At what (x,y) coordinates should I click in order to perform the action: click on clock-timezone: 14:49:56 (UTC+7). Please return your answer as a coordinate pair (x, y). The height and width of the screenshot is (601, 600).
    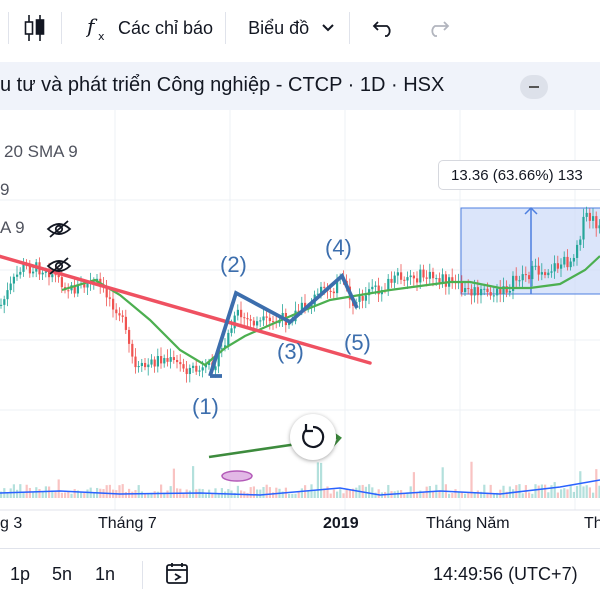
    Looking at the image, I should click on (505, 574).